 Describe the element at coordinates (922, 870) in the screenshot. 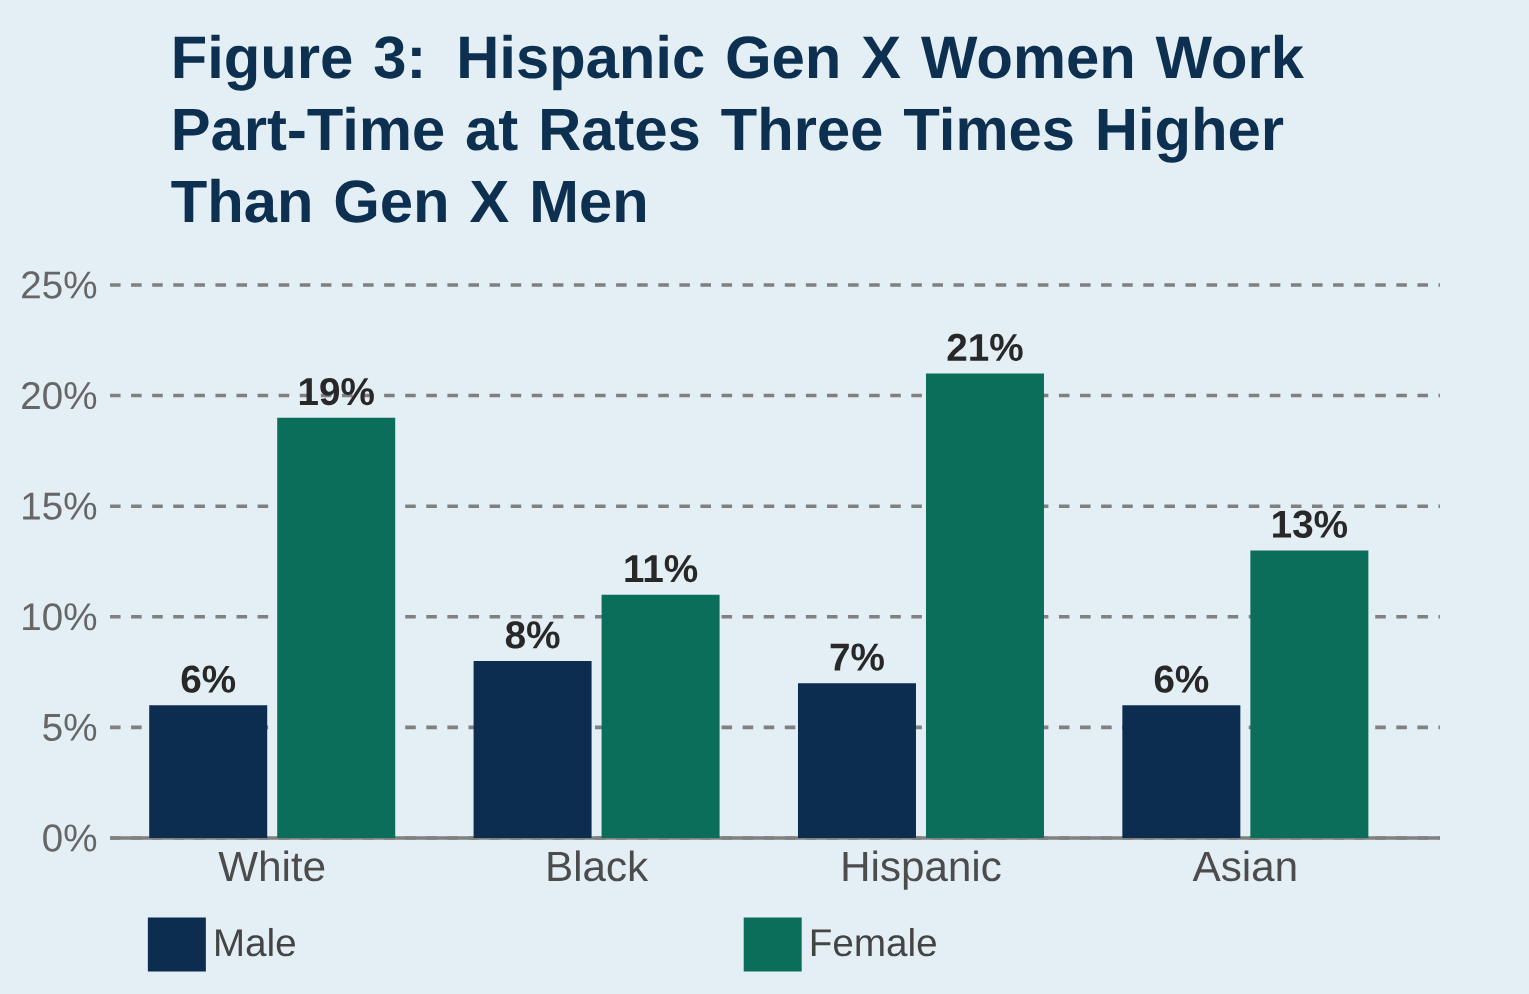

I see `x-tick-label: Hispanic` at that location.